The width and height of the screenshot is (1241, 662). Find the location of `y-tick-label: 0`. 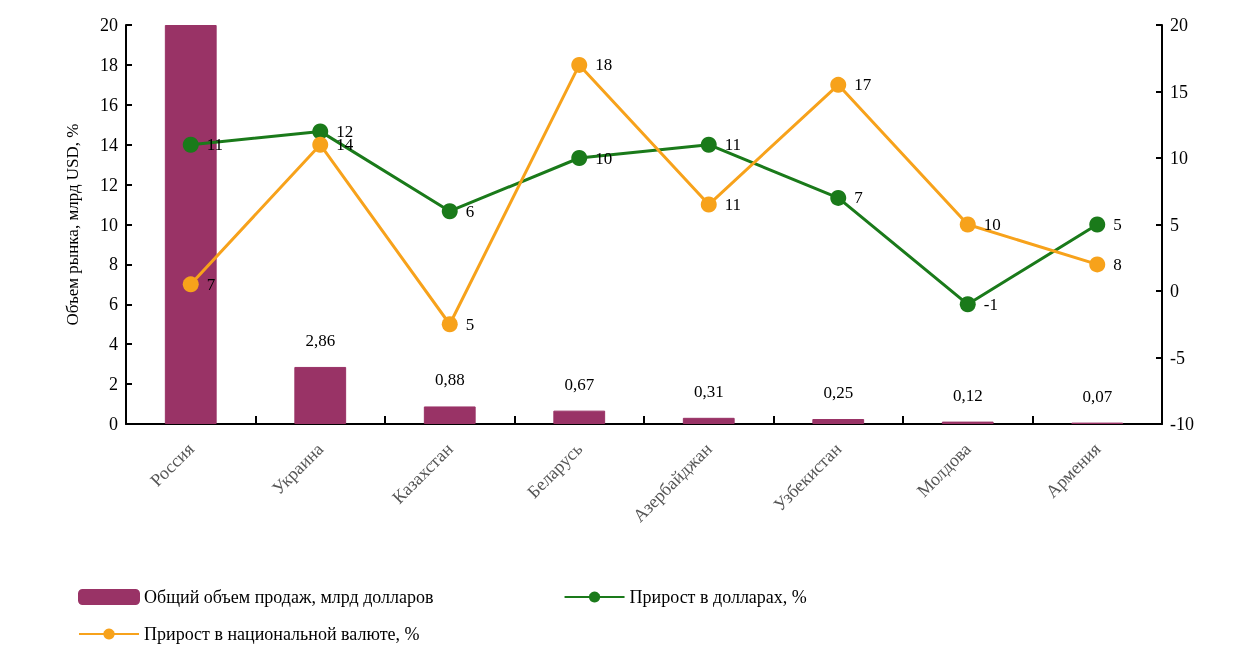

y-tick-label: 0 is located at coordinates (113, 424).